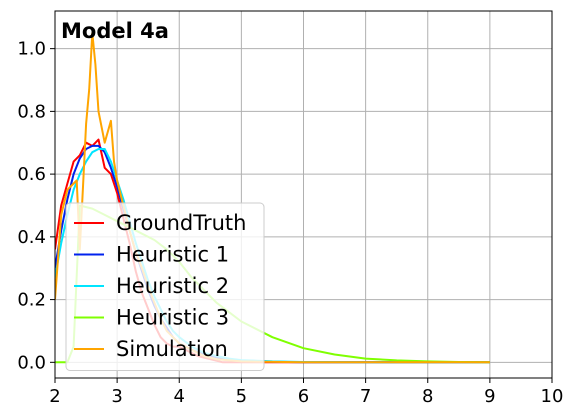  Describe the element at coordinates (172, 286) in the screenshot. I see `legend-label-heuristic-2: Heuristic 2` at that location.